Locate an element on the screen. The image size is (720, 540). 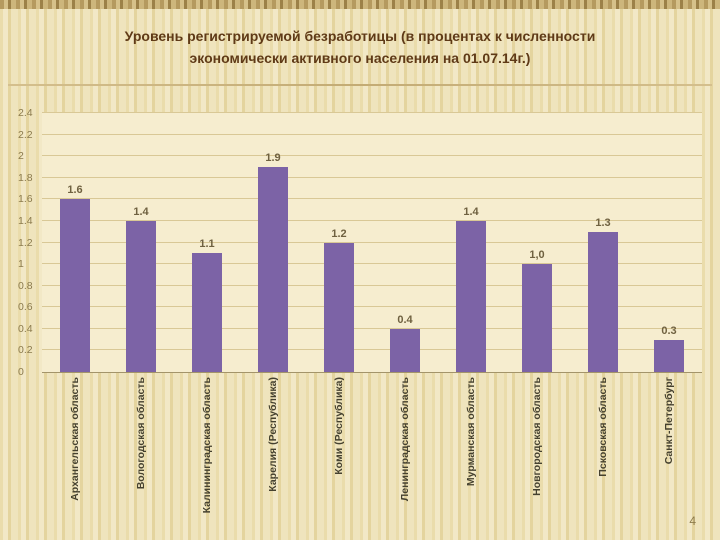
category-label: Новгородская область is located at coordinates (537, 436).